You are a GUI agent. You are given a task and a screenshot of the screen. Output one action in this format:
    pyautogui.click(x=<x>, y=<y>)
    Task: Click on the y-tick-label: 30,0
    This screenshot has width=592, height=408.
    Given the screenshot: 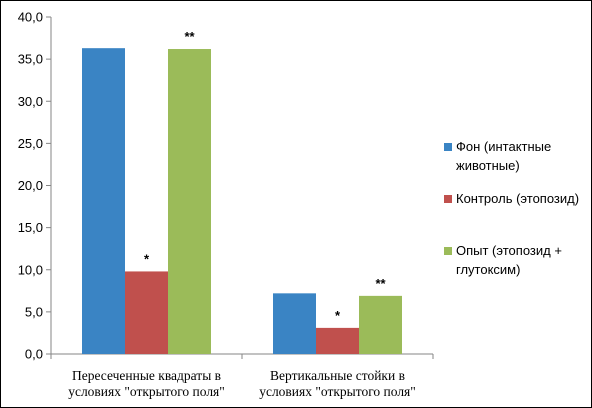 What is the action you would take?
    pyautogui.click(x=30, y=101)
    